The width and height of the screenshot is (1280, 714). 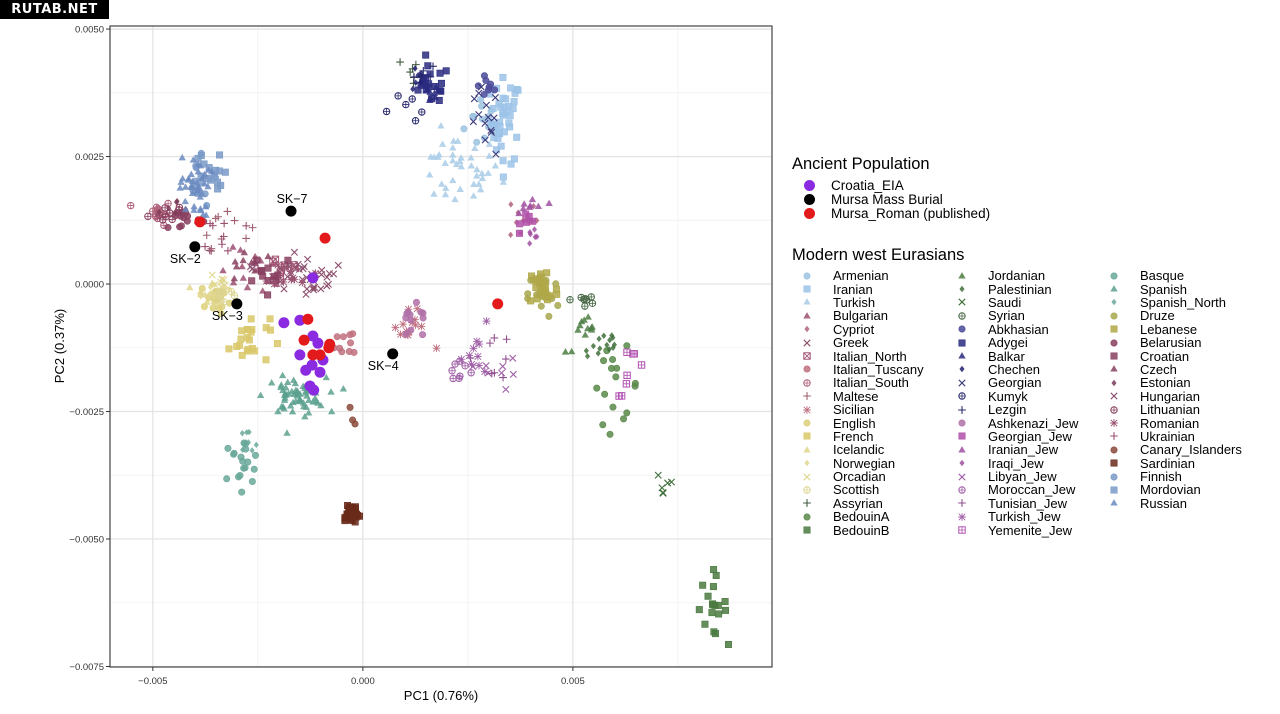 What do you see at coordinates (807, 329) in the screenshot?
I see `legend-diamond-icon` at bounding box center [807, 329].